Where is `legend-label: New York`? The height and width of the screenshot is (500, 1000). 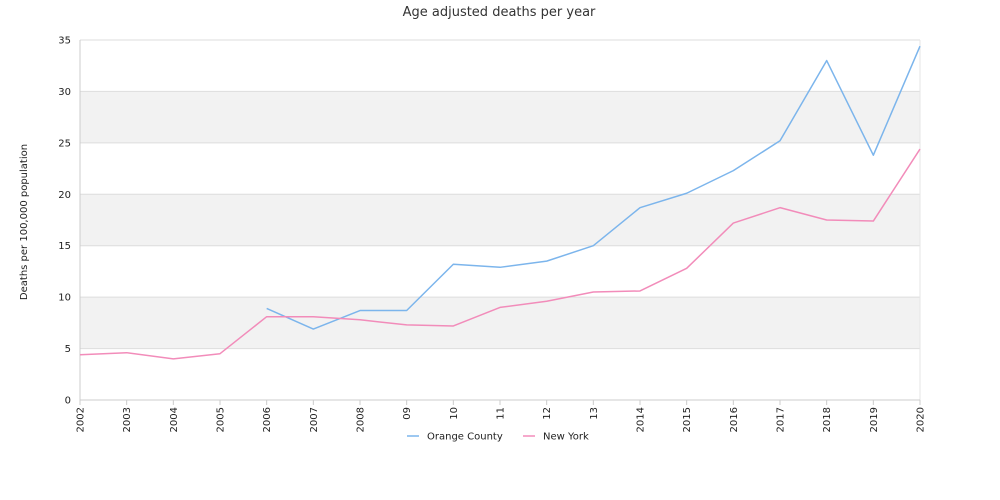 legend-label: New York is located at coordinates (566, 437).